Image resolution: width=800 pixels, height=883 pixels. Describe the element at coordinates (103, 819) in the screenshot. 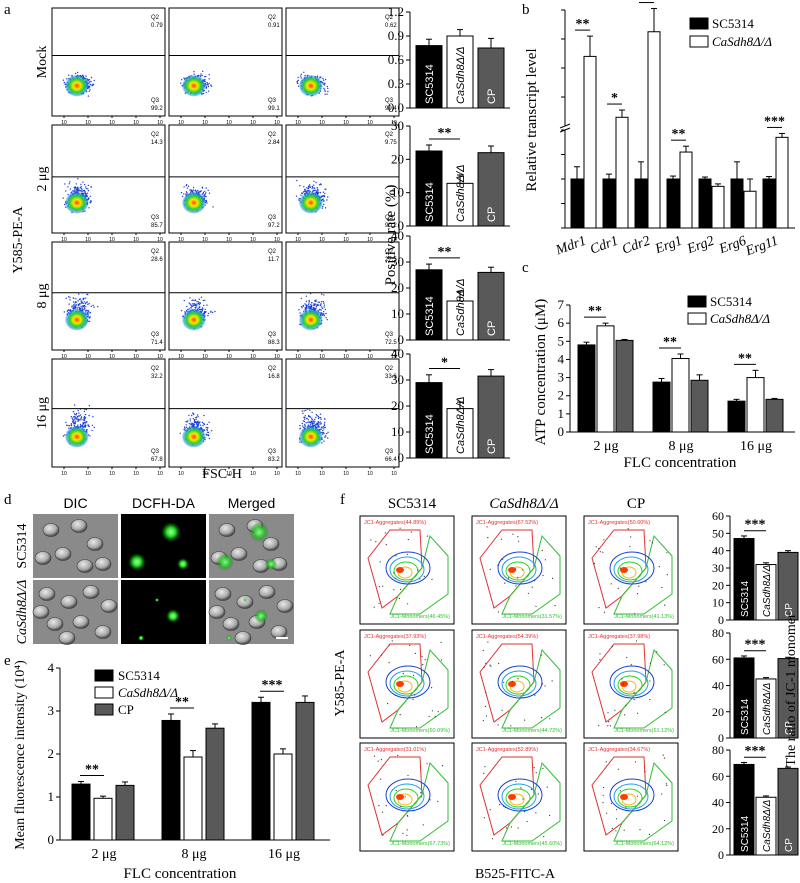

I see `e-bar` at that location.